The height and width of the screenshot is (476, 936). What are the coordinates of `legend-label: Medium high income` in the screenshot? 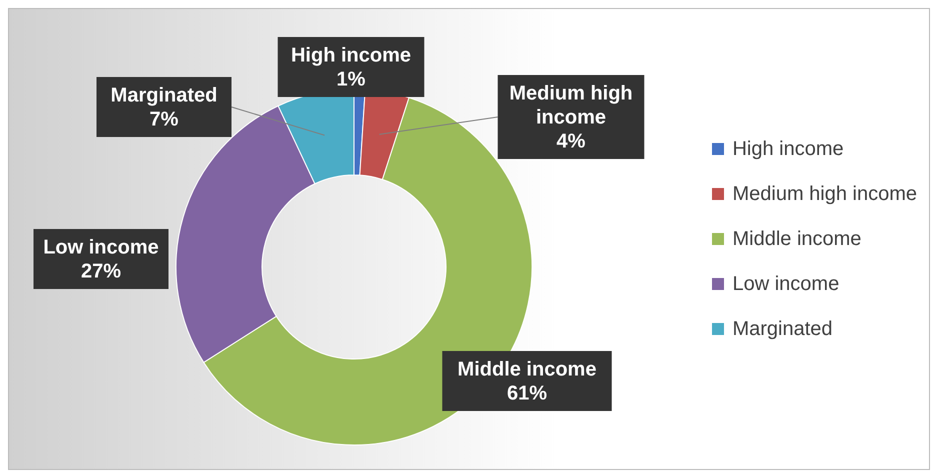 It's located at (824, 194).